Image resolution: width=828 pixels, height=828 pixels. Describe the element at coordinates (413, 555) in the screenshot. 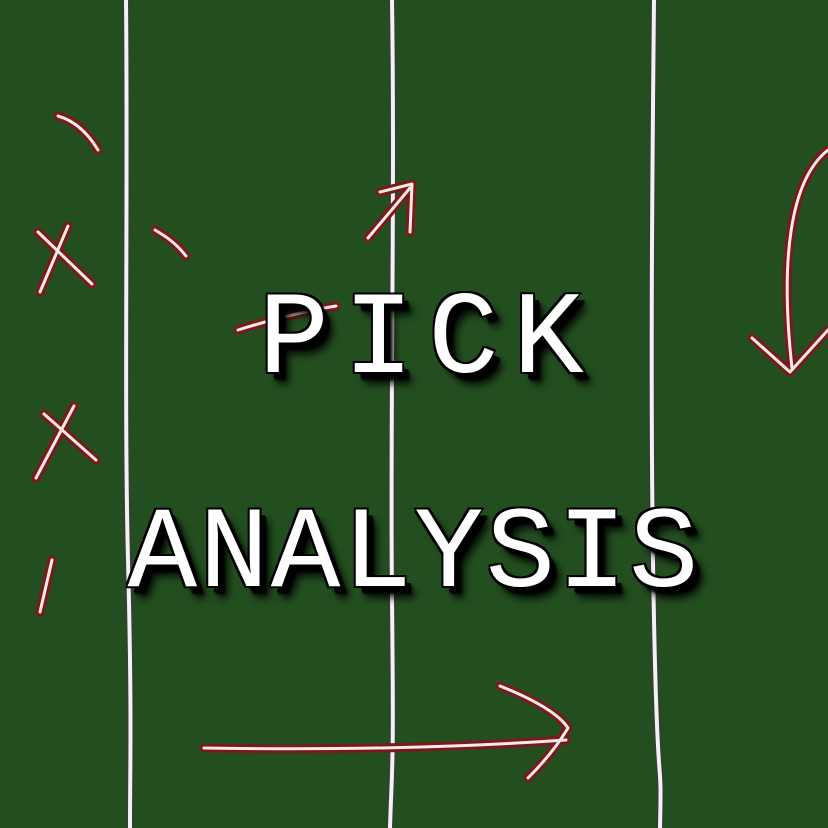

I see `title-line-analysis: ANALYSIS` at that location.